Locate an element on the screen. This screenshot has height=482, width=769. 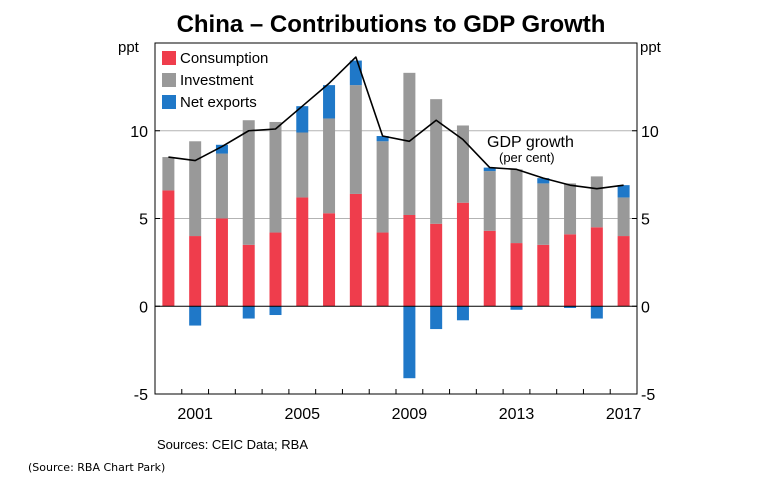
footnote: (Source: RBA Chart Park) is located at coordinates (97, 467).